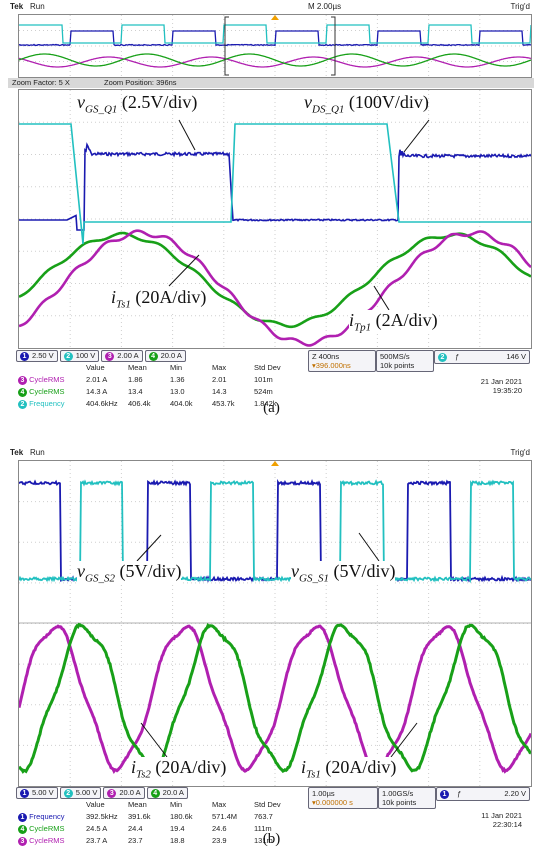 This screenshot has width=543, height=852. I want to click on channel-scale-value: 100 V, so click(85, 355).